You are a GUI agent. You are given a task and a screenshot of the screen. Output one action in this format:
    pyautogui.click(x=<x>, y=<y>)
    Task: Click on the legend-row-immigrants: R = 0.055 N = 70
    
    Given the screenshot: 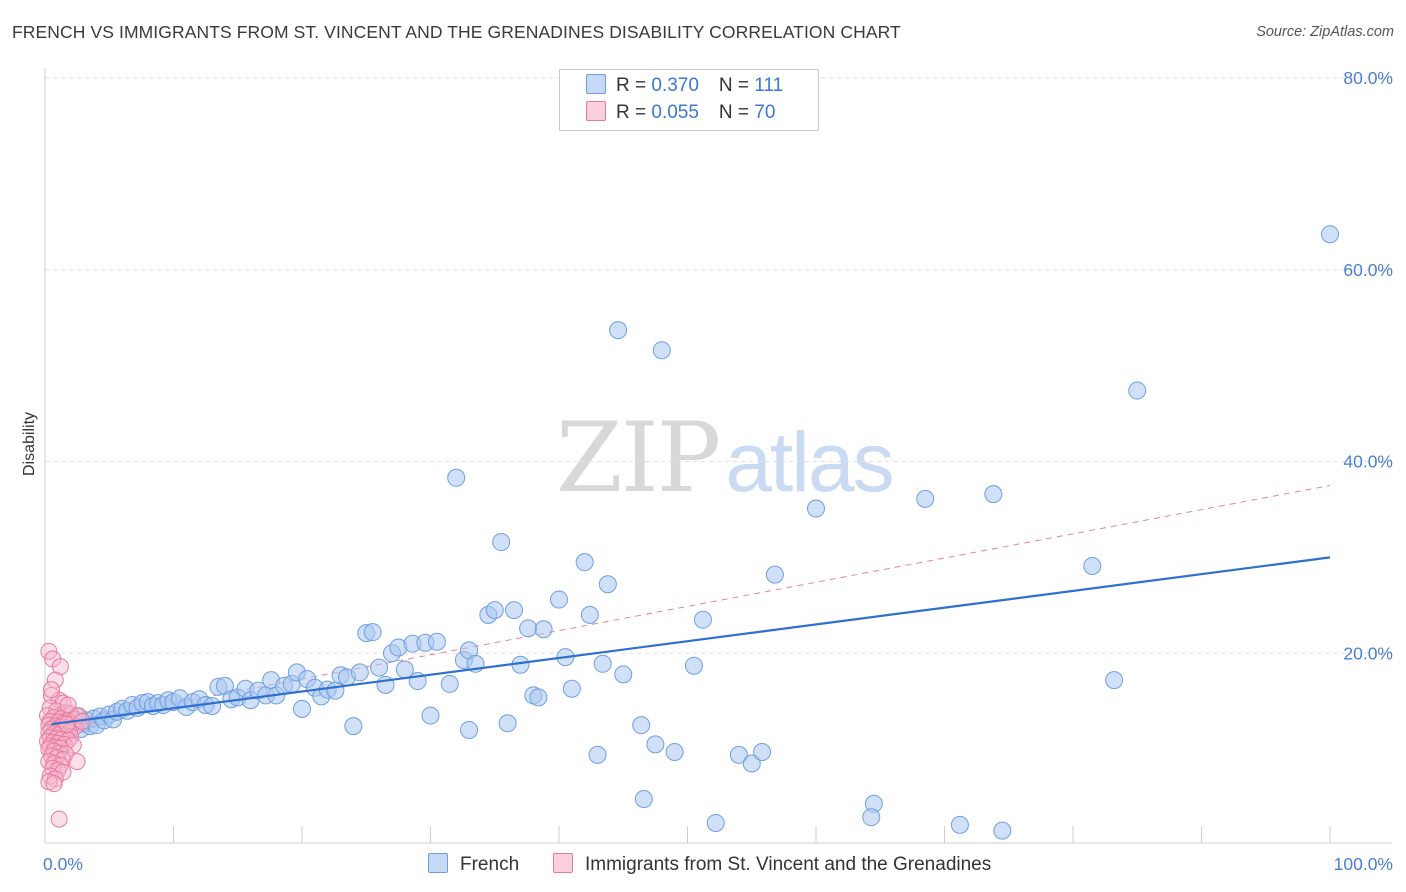 What is the action you would take?
    pyautogui.click(x=680, y=113)
    